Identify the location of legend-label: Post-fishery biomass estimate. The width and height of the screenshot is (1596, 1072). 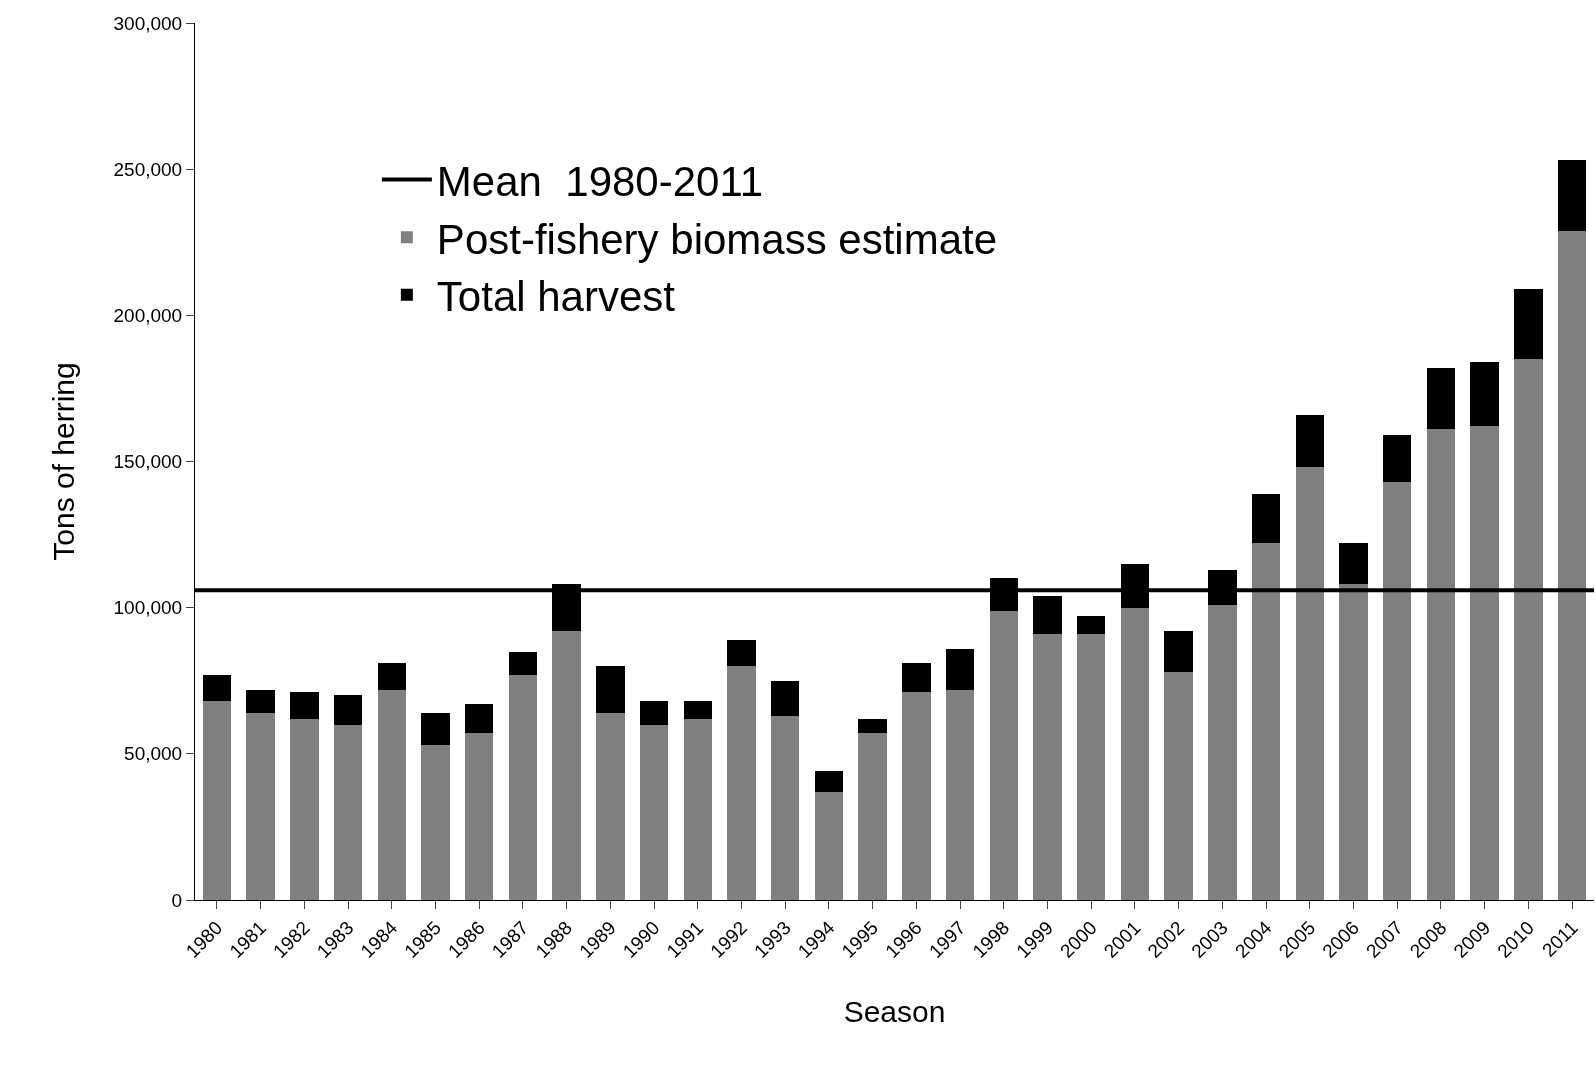
(717, 239).